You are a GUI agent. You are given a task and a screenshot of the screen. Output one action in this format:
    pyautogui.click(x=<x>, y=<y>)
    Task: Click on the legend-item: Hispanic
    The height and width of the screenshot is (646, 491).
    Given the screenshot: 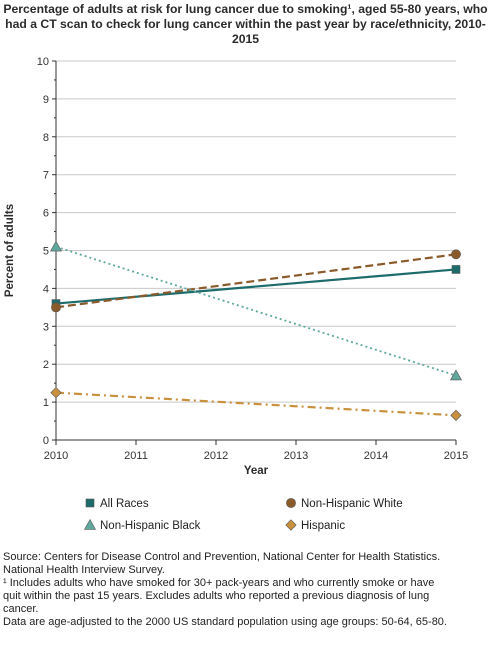 What is the action you would take?
    pyautogui.click(x=315, y=525)
    